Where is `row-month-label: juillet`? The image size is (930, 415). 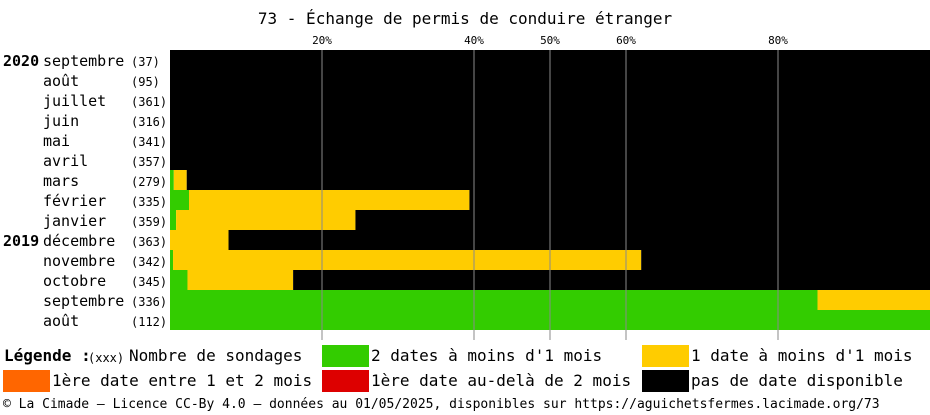
row-month-label: juillet is located at coordinates (74, 101).